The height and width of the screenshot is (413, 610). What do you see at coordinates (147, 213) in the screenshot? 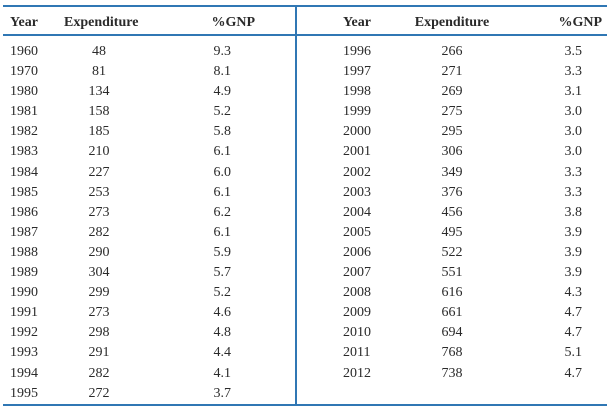
I see `table-row: 1986 273 6.2` at bounding box center [147, 213].